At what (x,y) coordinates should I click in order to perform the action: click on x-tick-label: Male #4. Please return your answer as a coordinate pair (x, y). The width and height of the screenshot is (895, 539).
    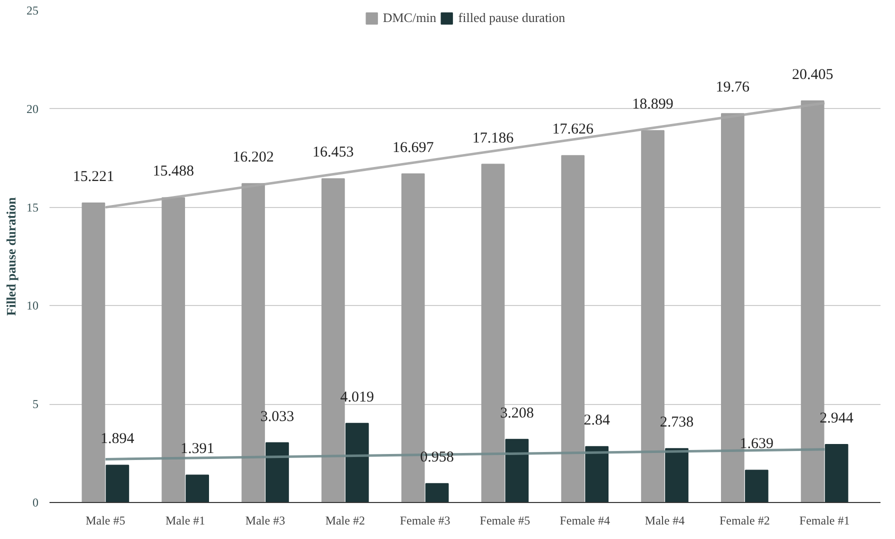
    Looking at the image, I should click on (664, 521).